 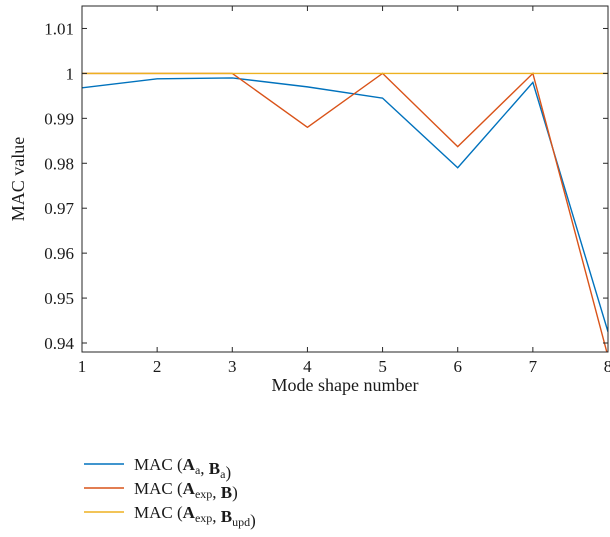 I want to click on y-tick-label: 1, so click(x=70, y=73).